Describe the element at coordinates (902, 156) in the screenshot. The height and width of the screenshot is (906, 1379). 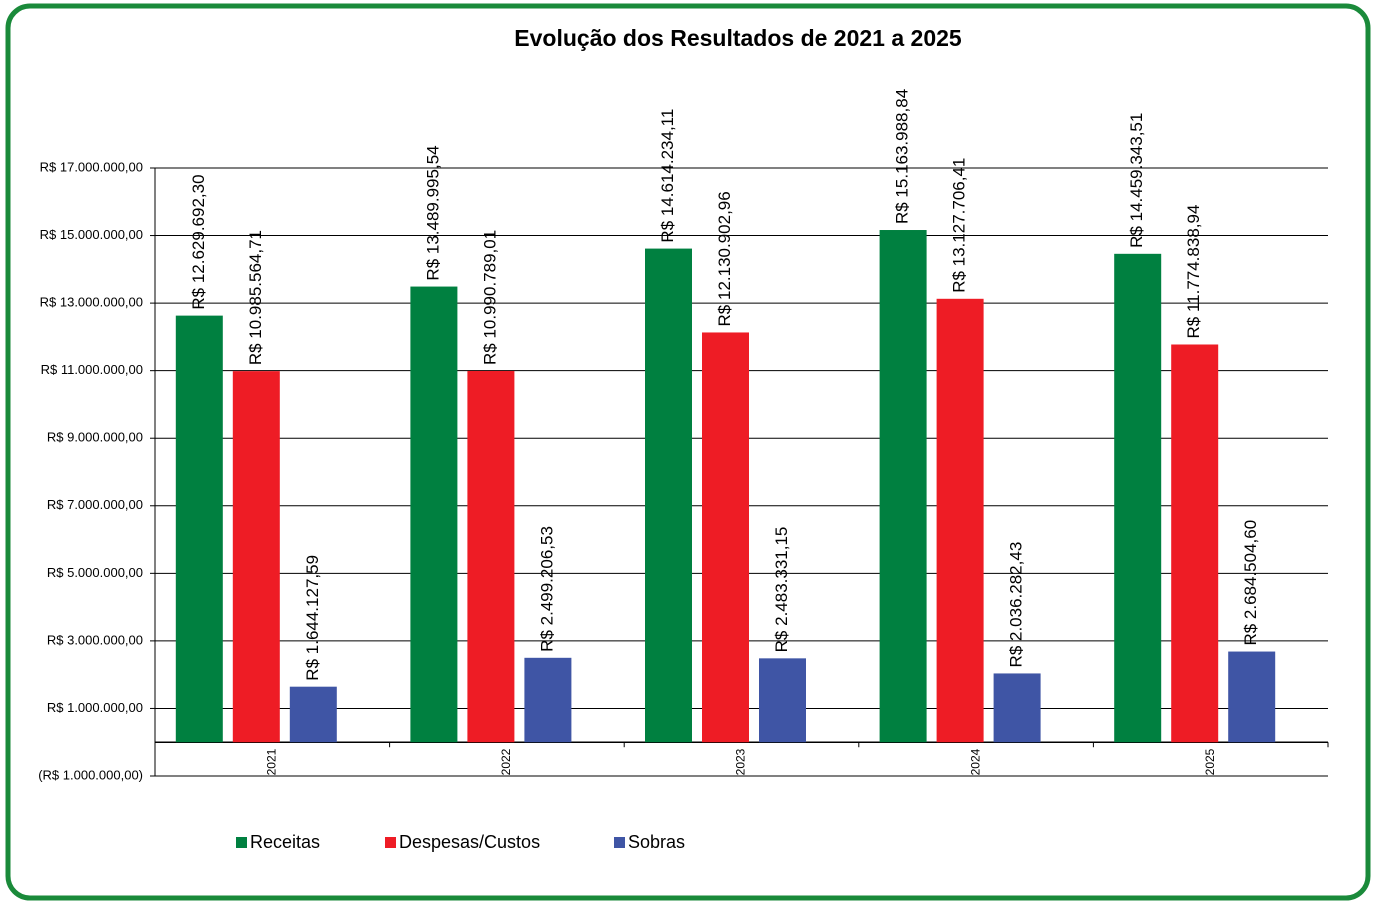
I see `value-label: R$ 15.163.988,84` at that location.